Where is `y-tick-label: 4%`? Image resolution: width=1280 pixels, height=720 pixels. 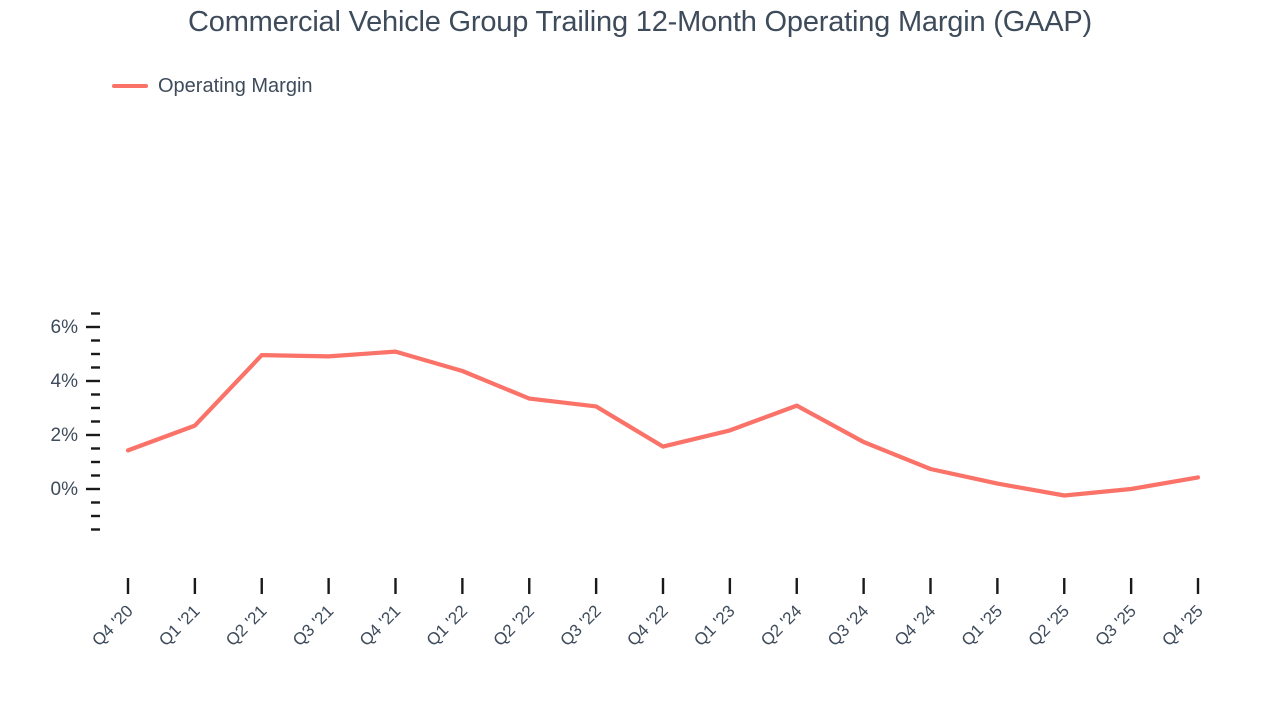
y-tick-label: 4% is located at coordinates (65, 381).